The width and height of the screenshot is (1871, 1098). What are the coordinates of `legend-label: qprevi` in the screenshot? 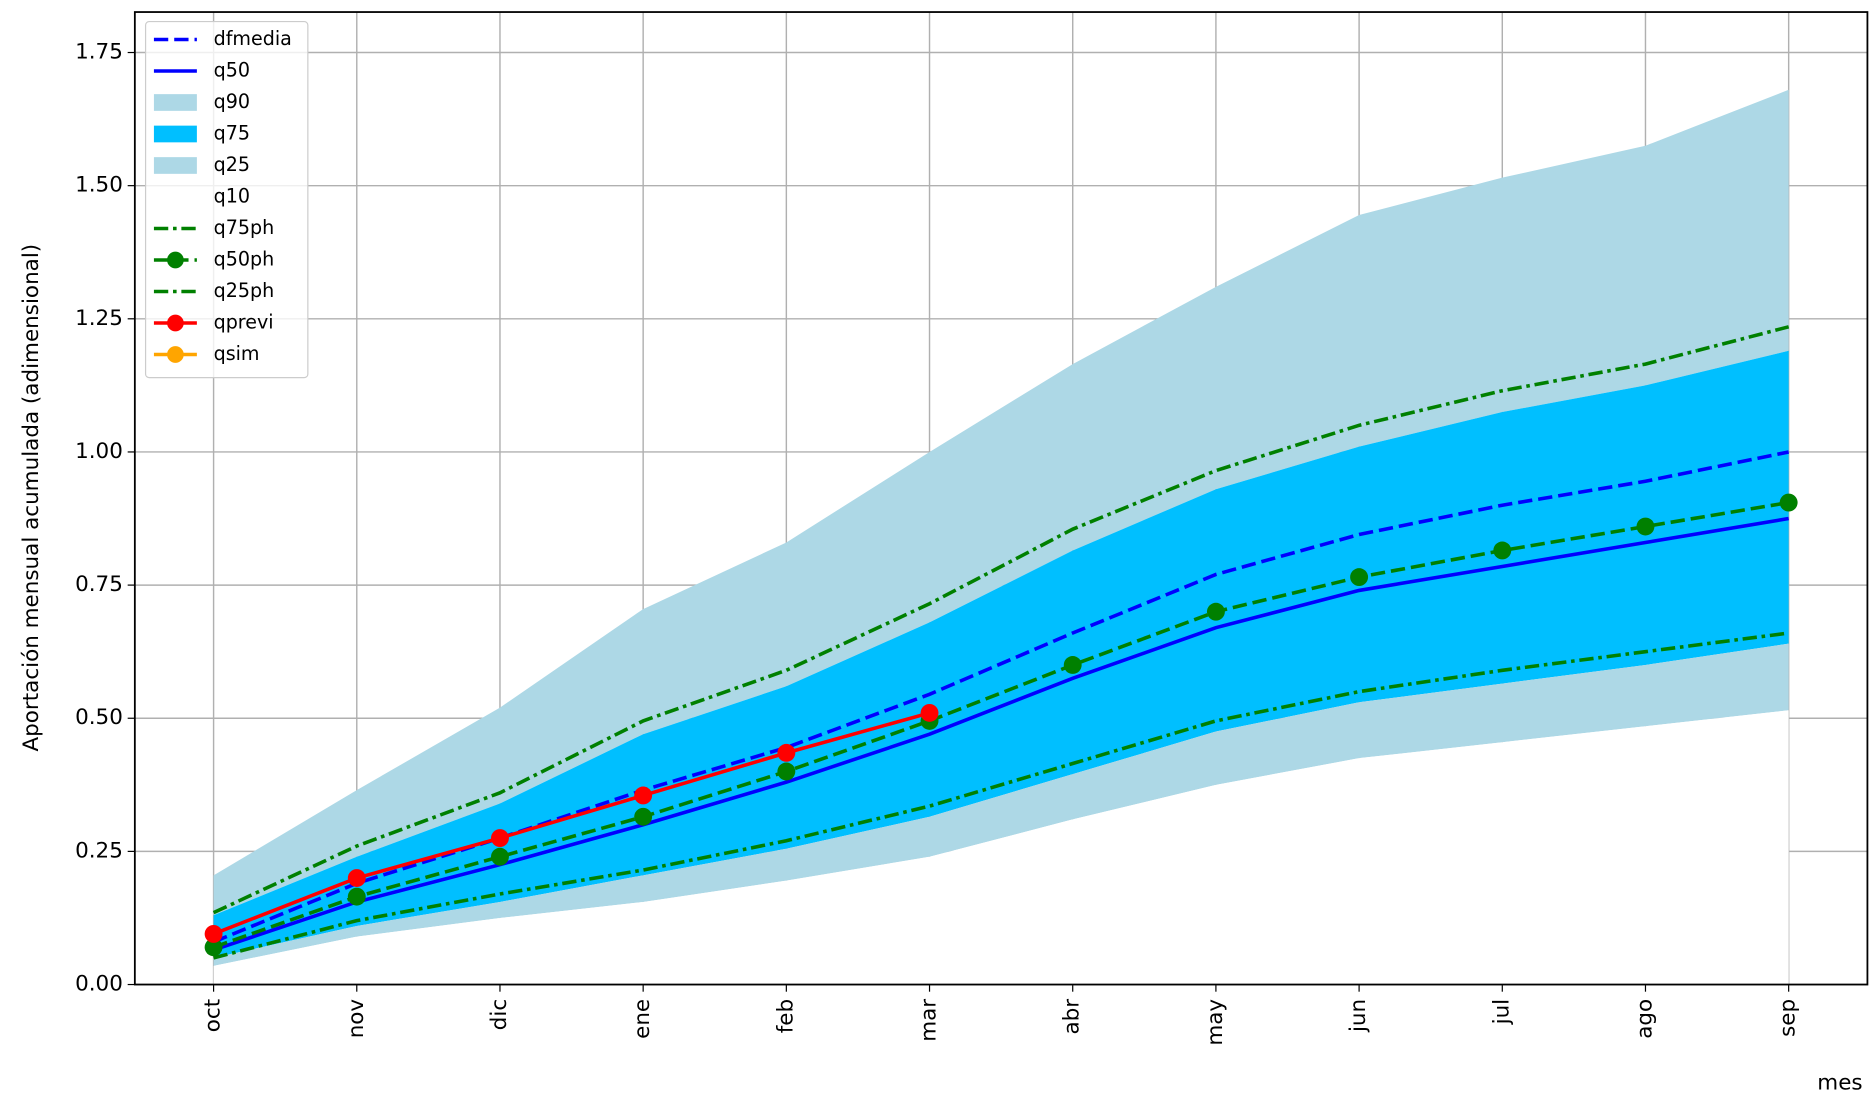 It's located at (244, 322).